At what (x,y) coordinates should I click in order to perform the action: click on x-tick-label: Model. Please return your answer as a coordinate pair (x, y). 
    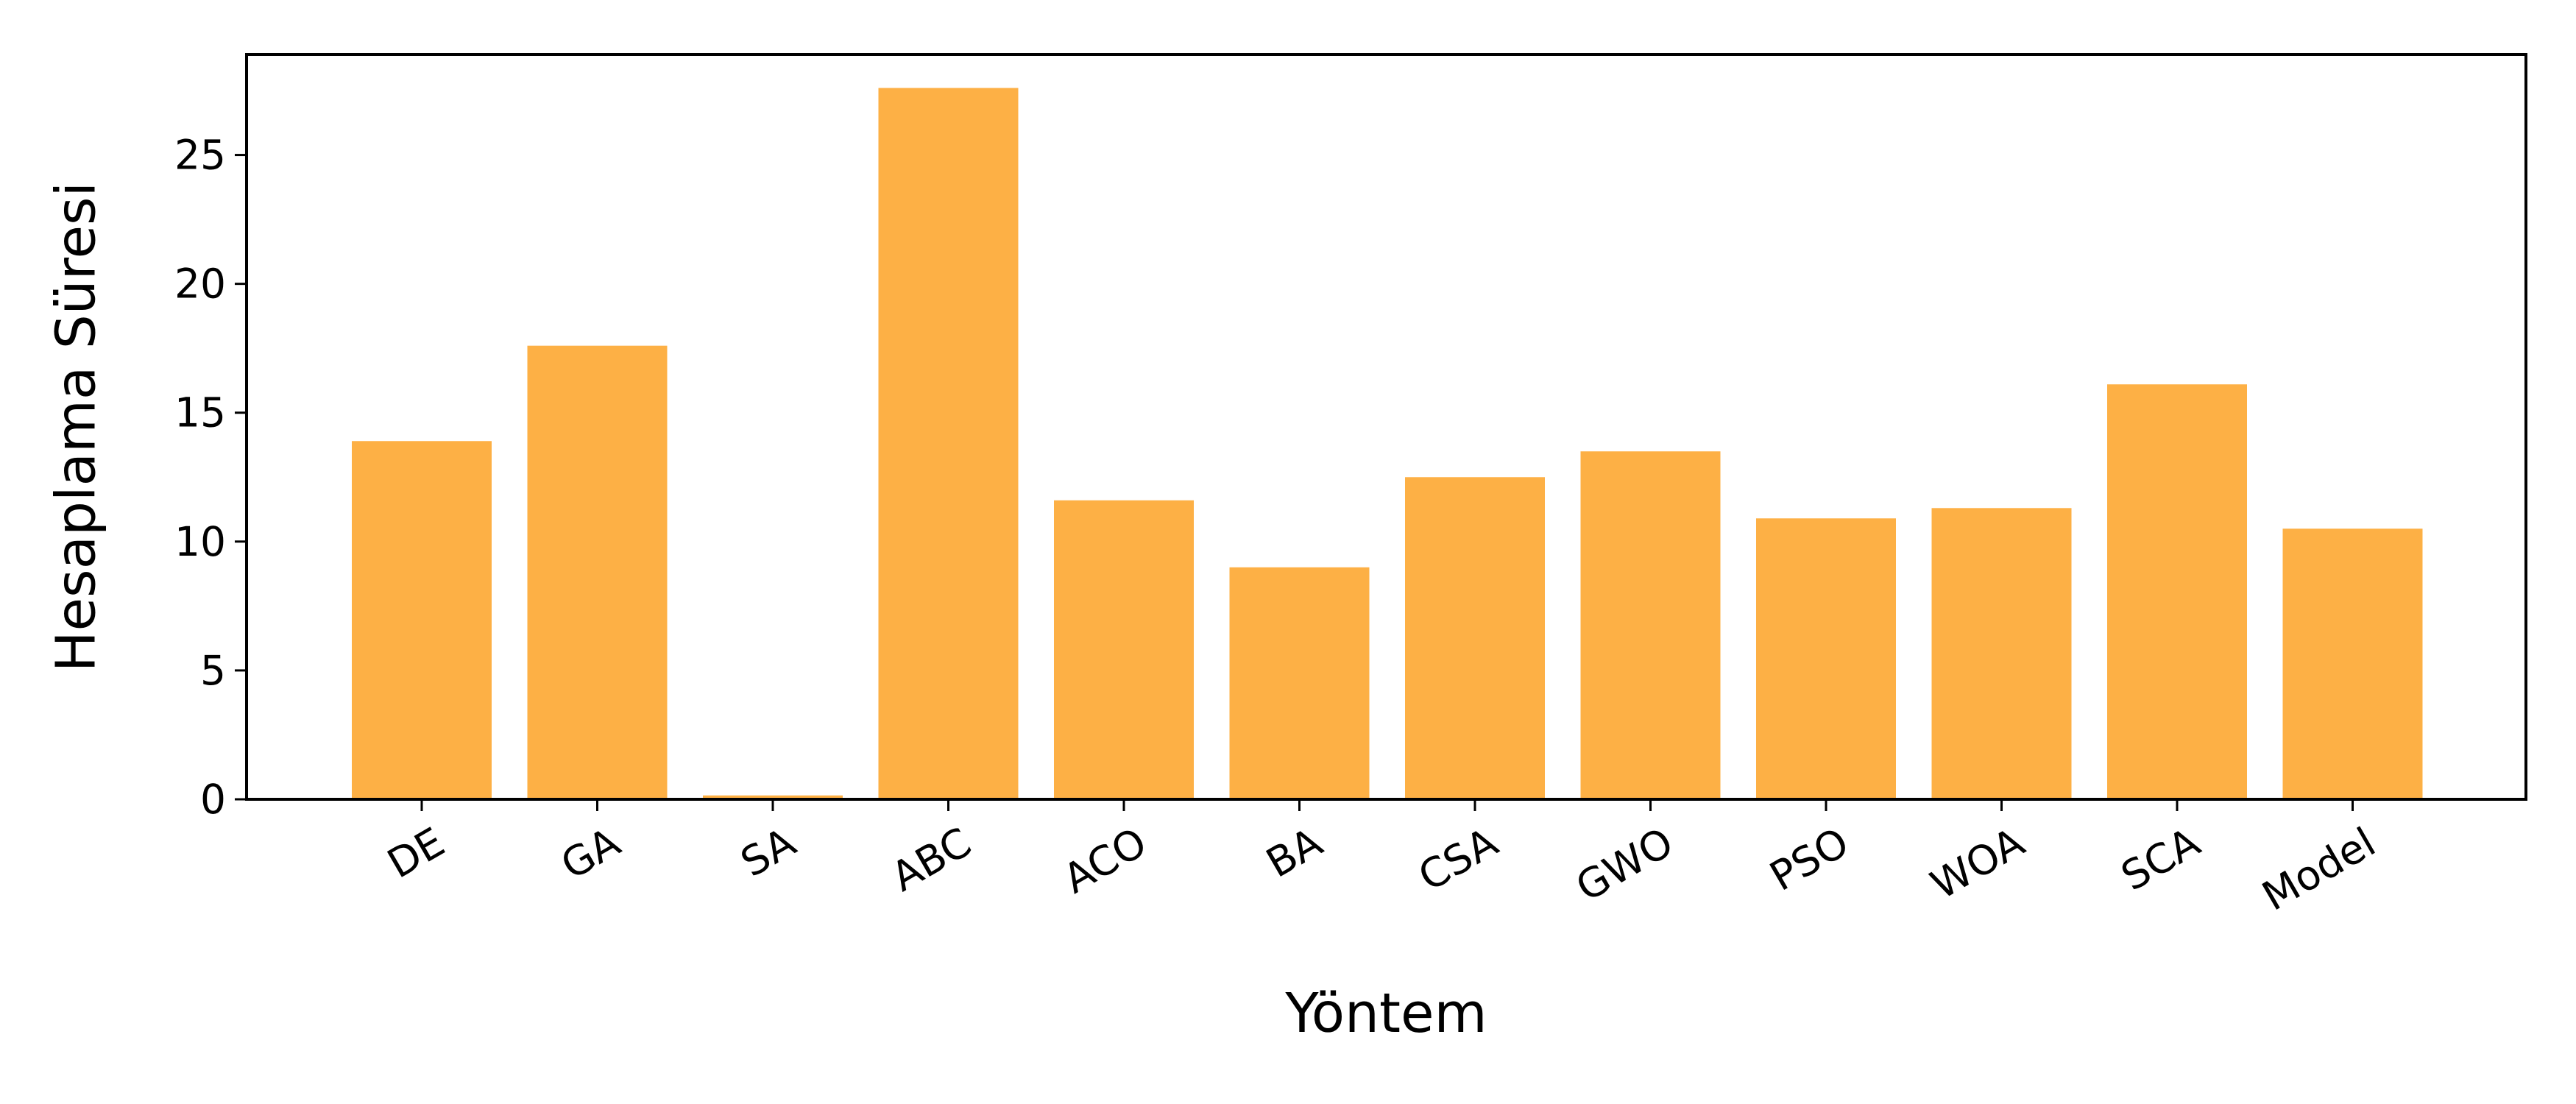
    Looking at the image, I should click on (2318, 869).